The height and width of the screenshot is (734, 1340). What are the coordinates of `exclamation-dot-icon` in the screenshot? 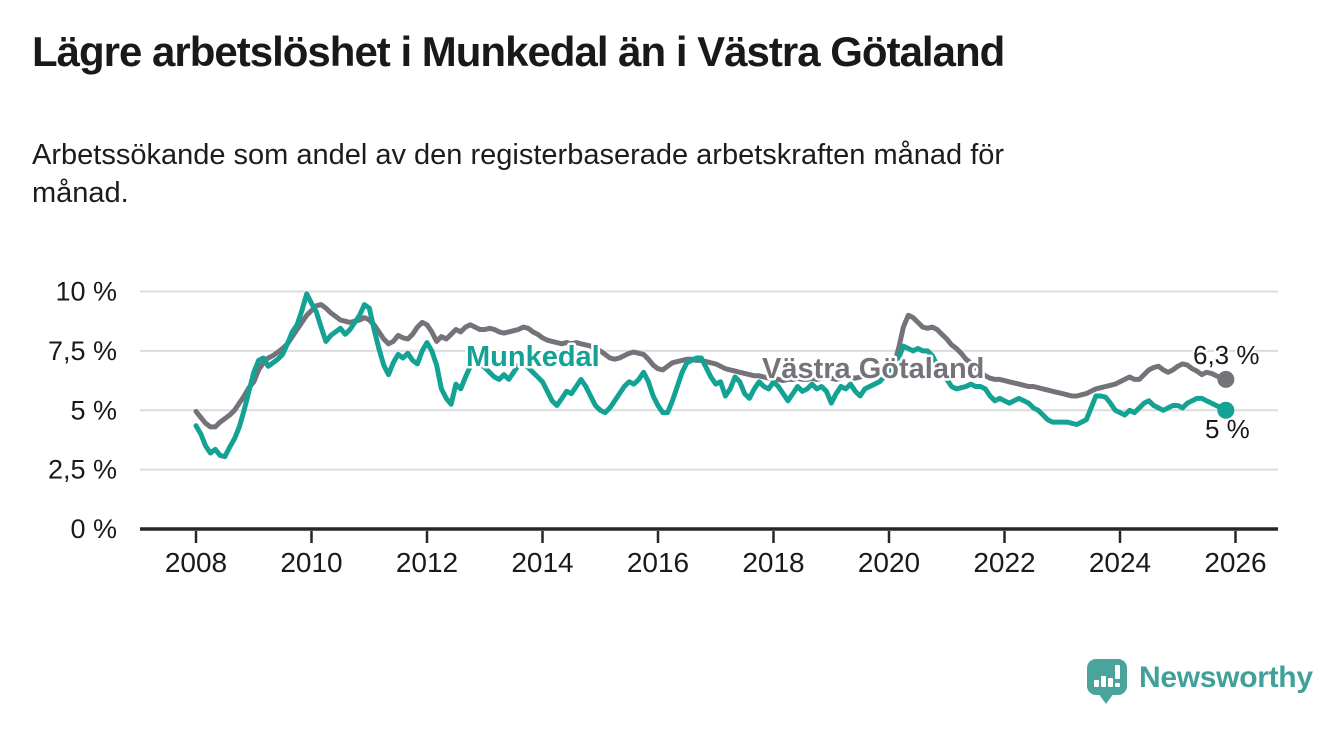 It's located at (1117, 685).